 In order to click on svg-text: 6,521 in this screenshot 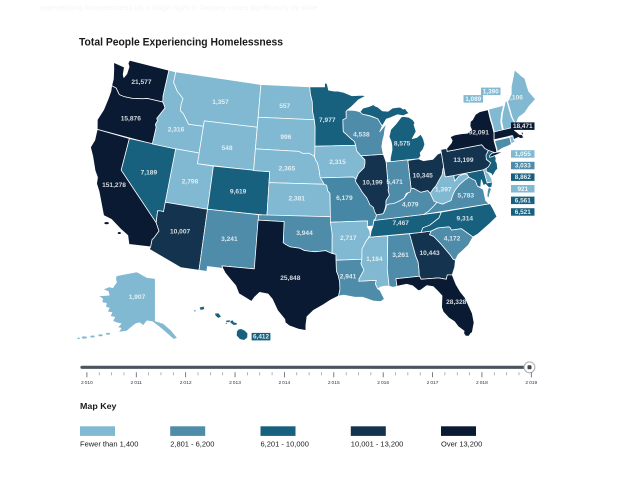, I will do `click(523, 212)`.